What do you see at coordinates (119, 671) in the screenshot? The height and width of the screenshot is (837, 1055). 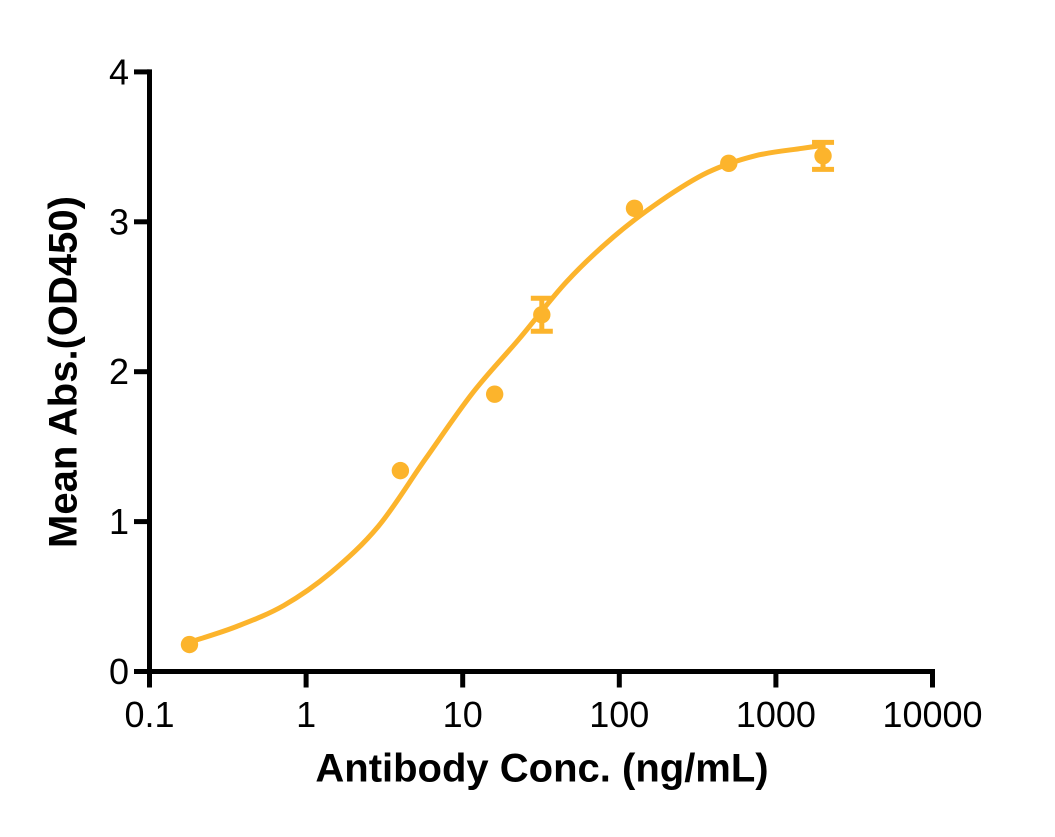 I see `y-tick-label: 0` at bounding box center [119, 671].